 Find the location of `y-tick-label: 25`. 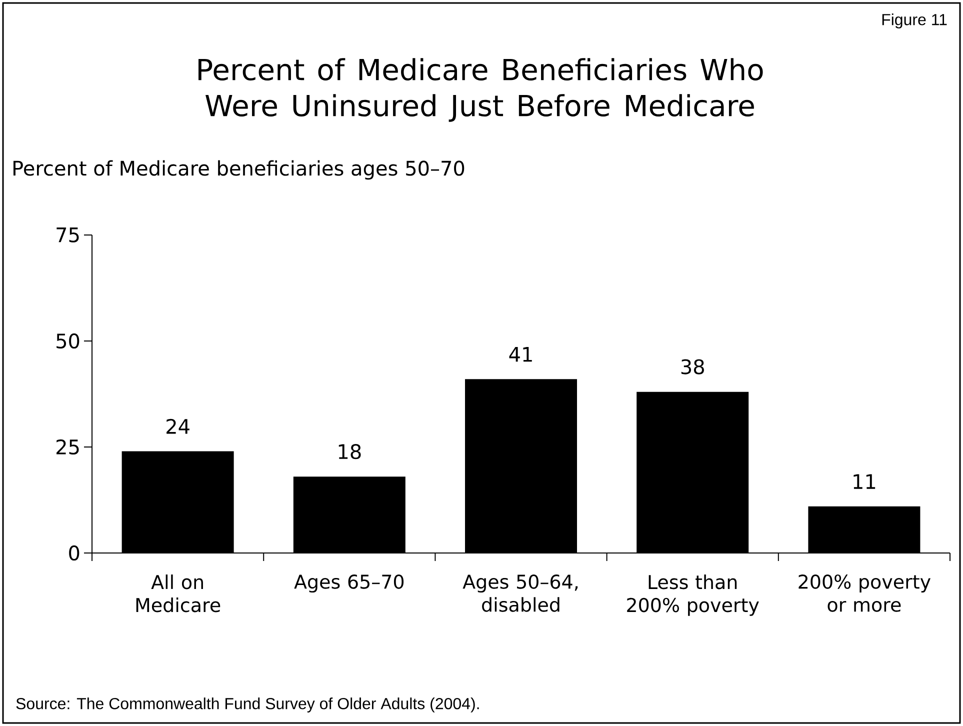

y-tick-label: 25 is located at coordinates (67, 447).